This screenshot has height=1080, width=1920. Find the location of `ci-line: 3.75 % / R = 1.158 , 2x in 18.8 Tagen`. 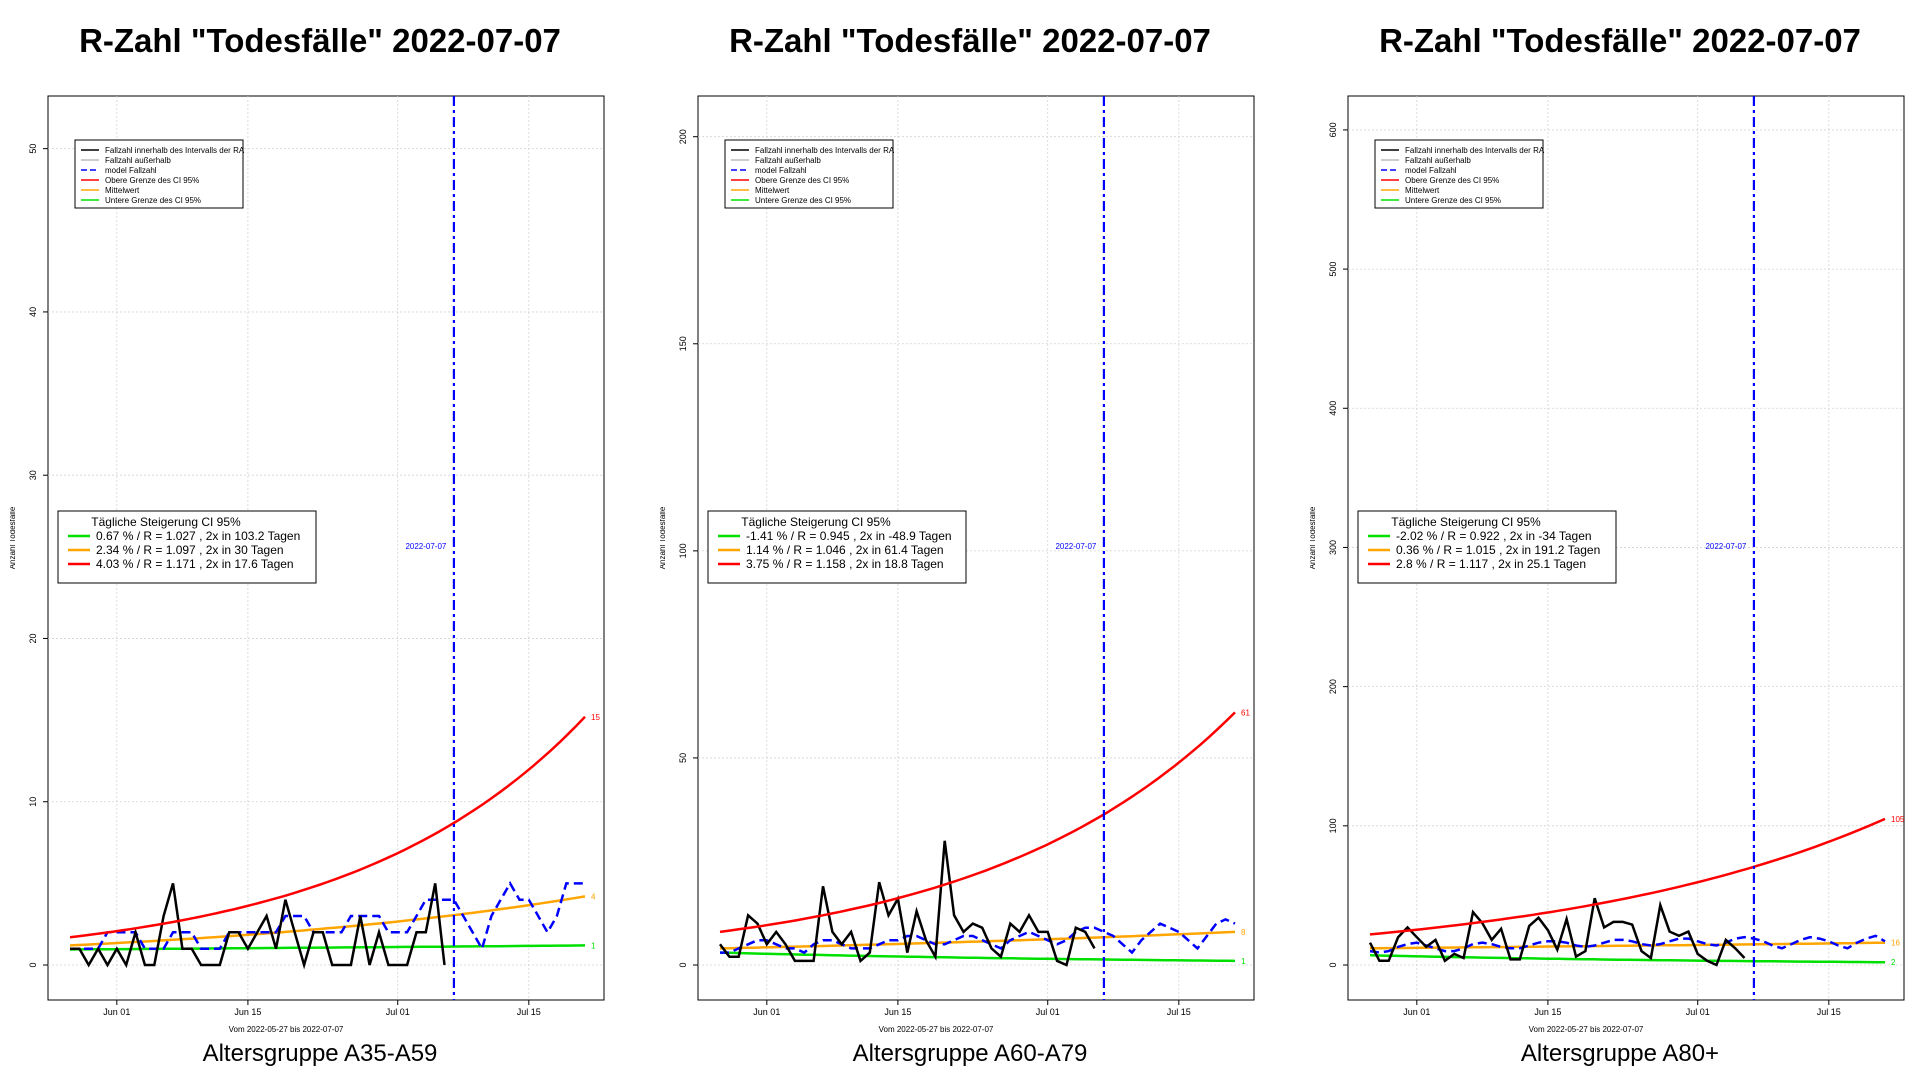

ci-line: 3.75 % / R = 1.158 , 2x in 18.8 Tagen is located at coordinates (845, 564).